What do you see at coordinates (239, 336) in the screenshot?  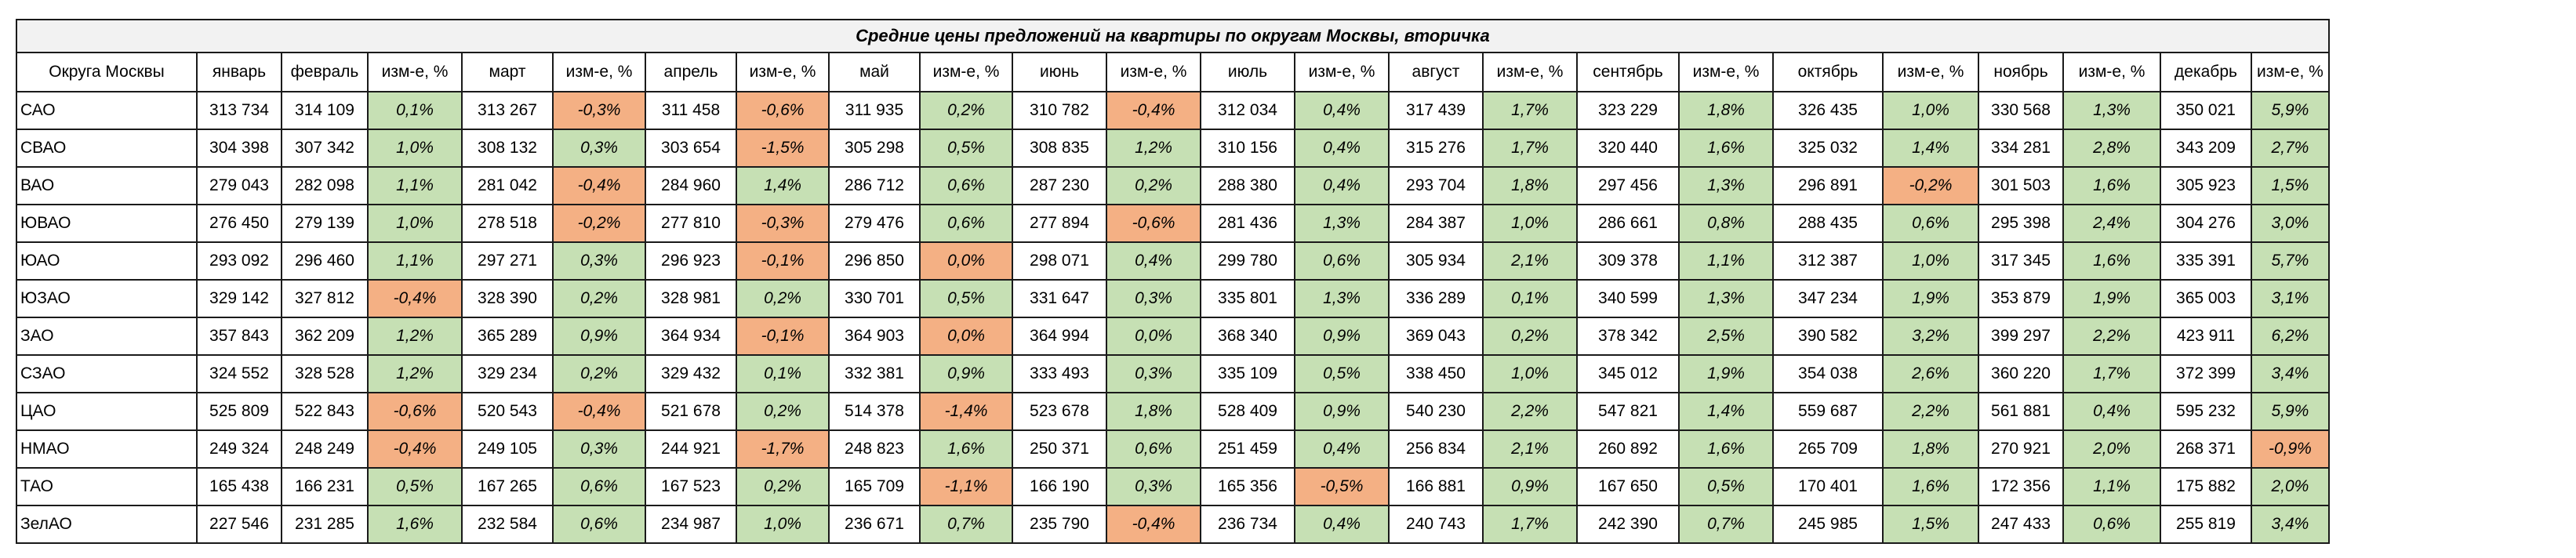 I see `price-cell: 357 843` at bounding box center [239, 336].